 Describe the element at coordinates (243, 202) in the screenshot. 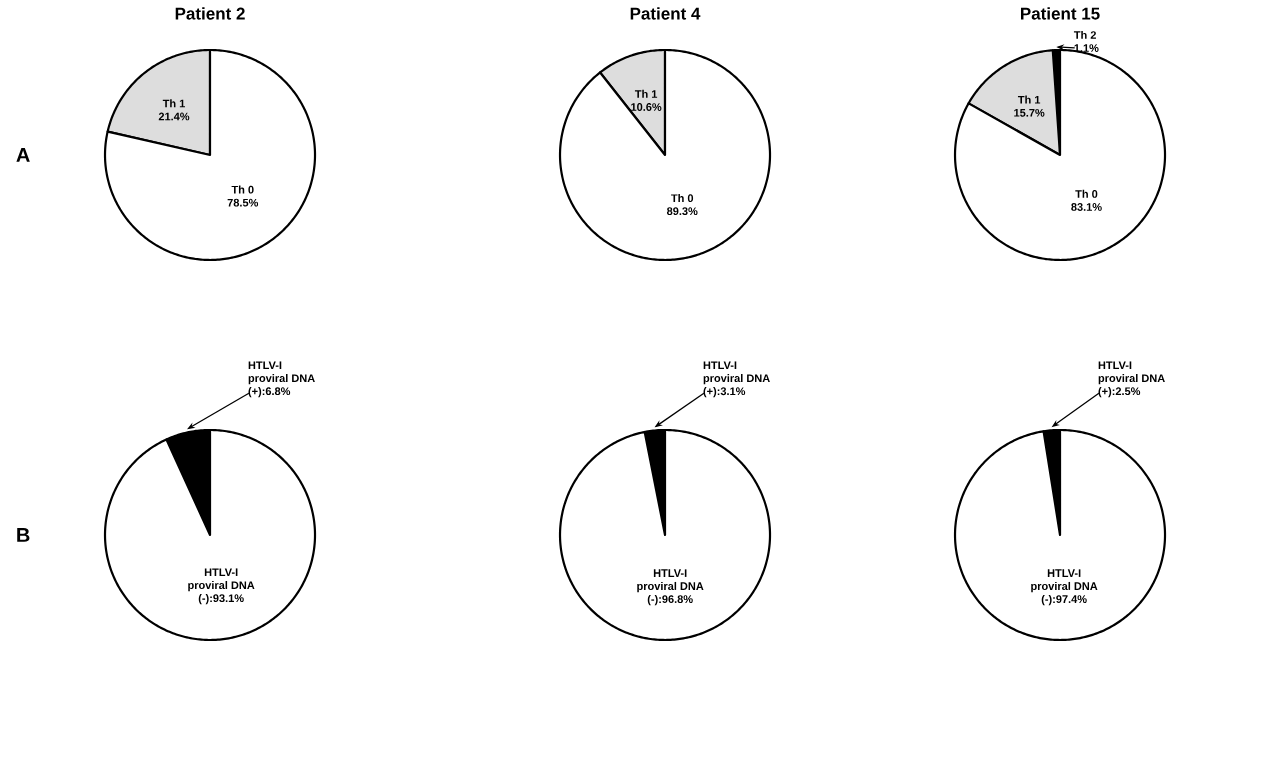

I see `data-label: 78.5%` at that location.